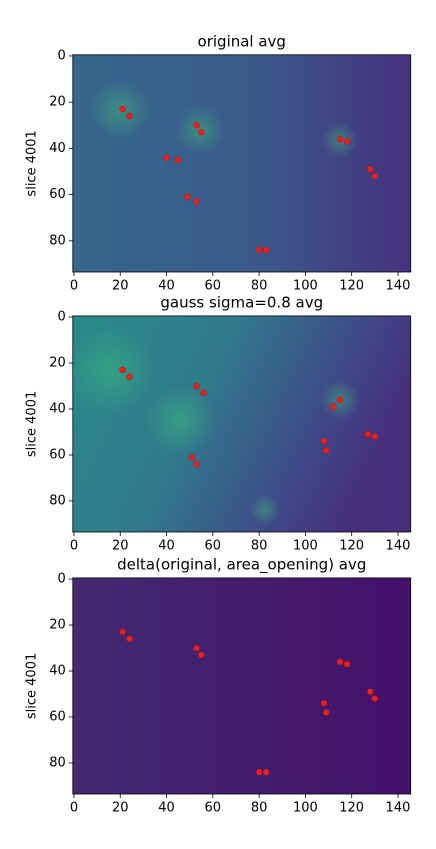  I want to click on chart-title: original avg, so click(242, 41).